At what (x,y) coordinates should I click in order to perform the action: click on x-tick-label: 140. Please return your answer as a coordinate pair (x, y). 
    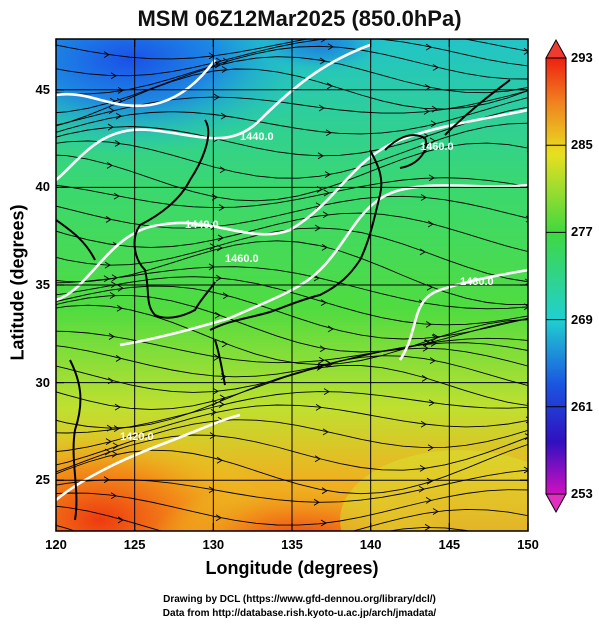
    Looking at the image, I should click on (370, 544).